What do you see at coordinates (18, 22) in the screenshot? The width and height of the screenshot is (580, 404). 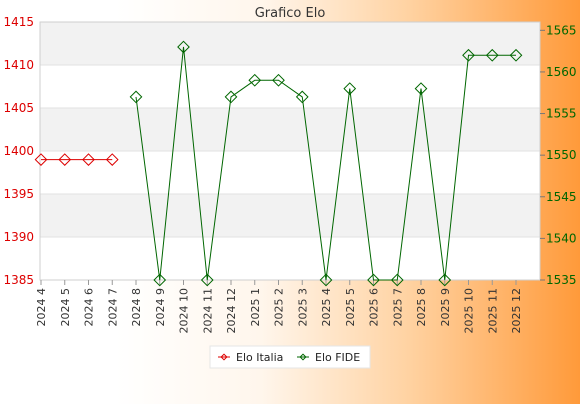 I see `left-tick-label: 1415` at bounding box center [18, 22].